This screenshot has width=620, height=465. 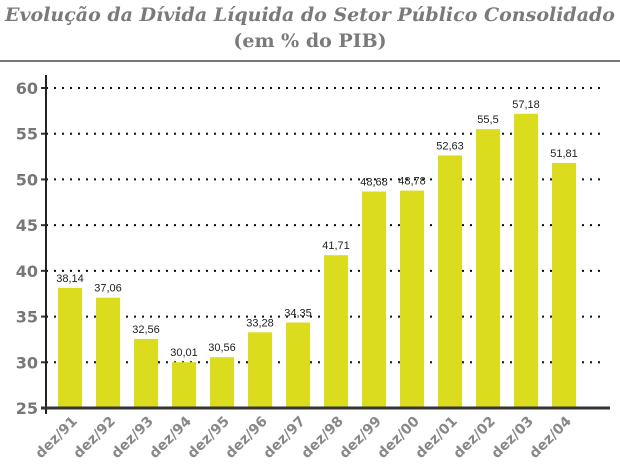 I want to click on data-label: 30,01, so click(x=184, y=353).